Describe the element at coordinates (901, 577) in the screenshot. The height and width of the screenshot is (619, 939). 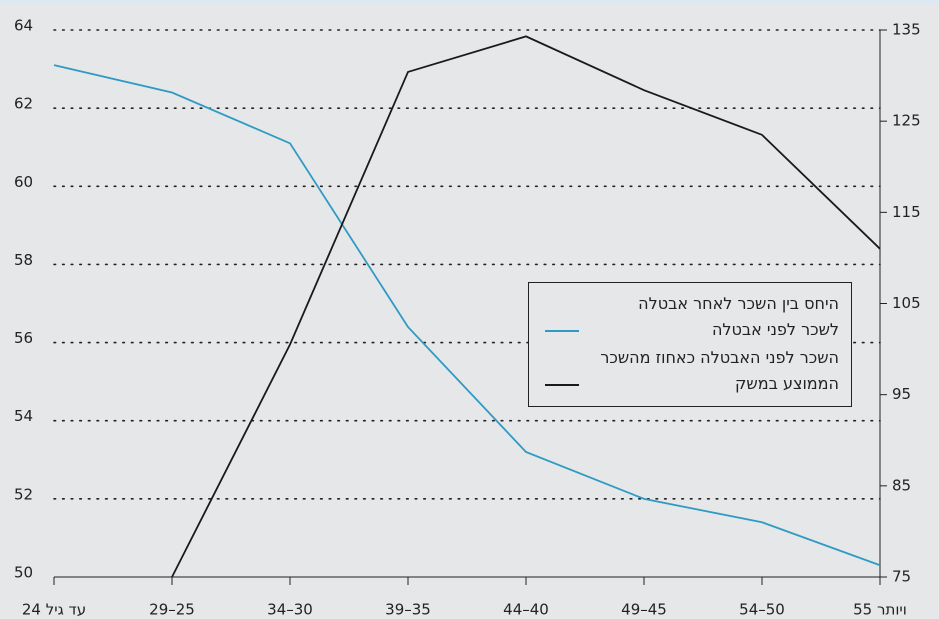
I see `y2-tick-label: 75` at that location.